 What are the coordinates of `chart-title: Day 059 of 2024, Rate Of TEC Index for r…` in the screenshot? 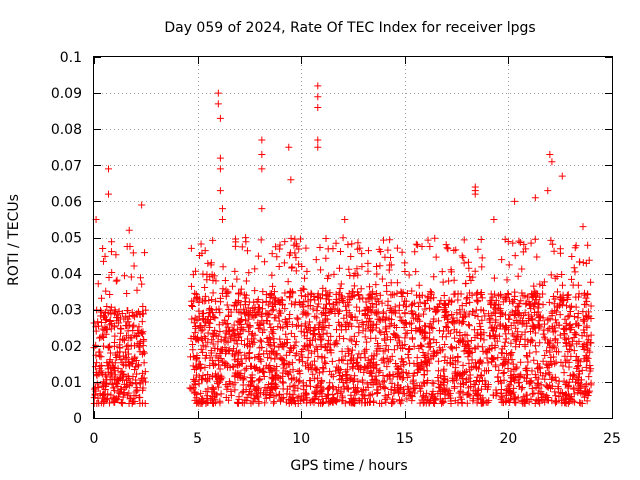 It's located at (349, 28).